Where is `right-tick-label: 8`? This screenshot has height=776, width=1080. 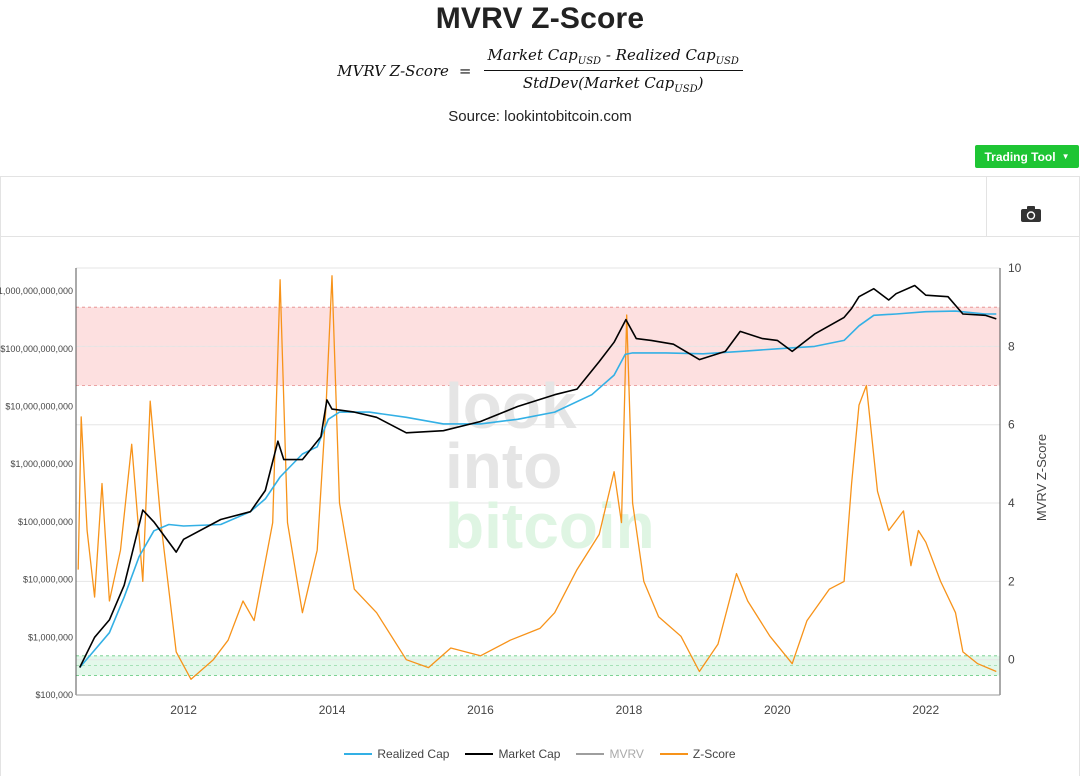 right-tick-label: 8 is located at coordinates (1011, 346).